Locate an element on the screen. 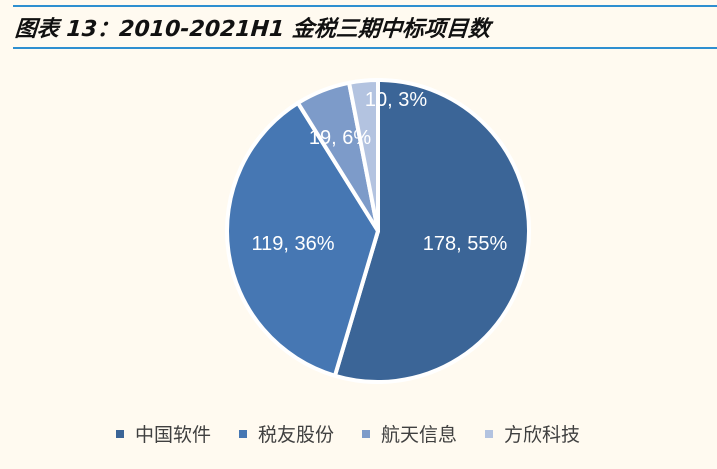 This screenshot has width=717, height=469. legend-item: 航天信息 is located at coordinates (409, 433).